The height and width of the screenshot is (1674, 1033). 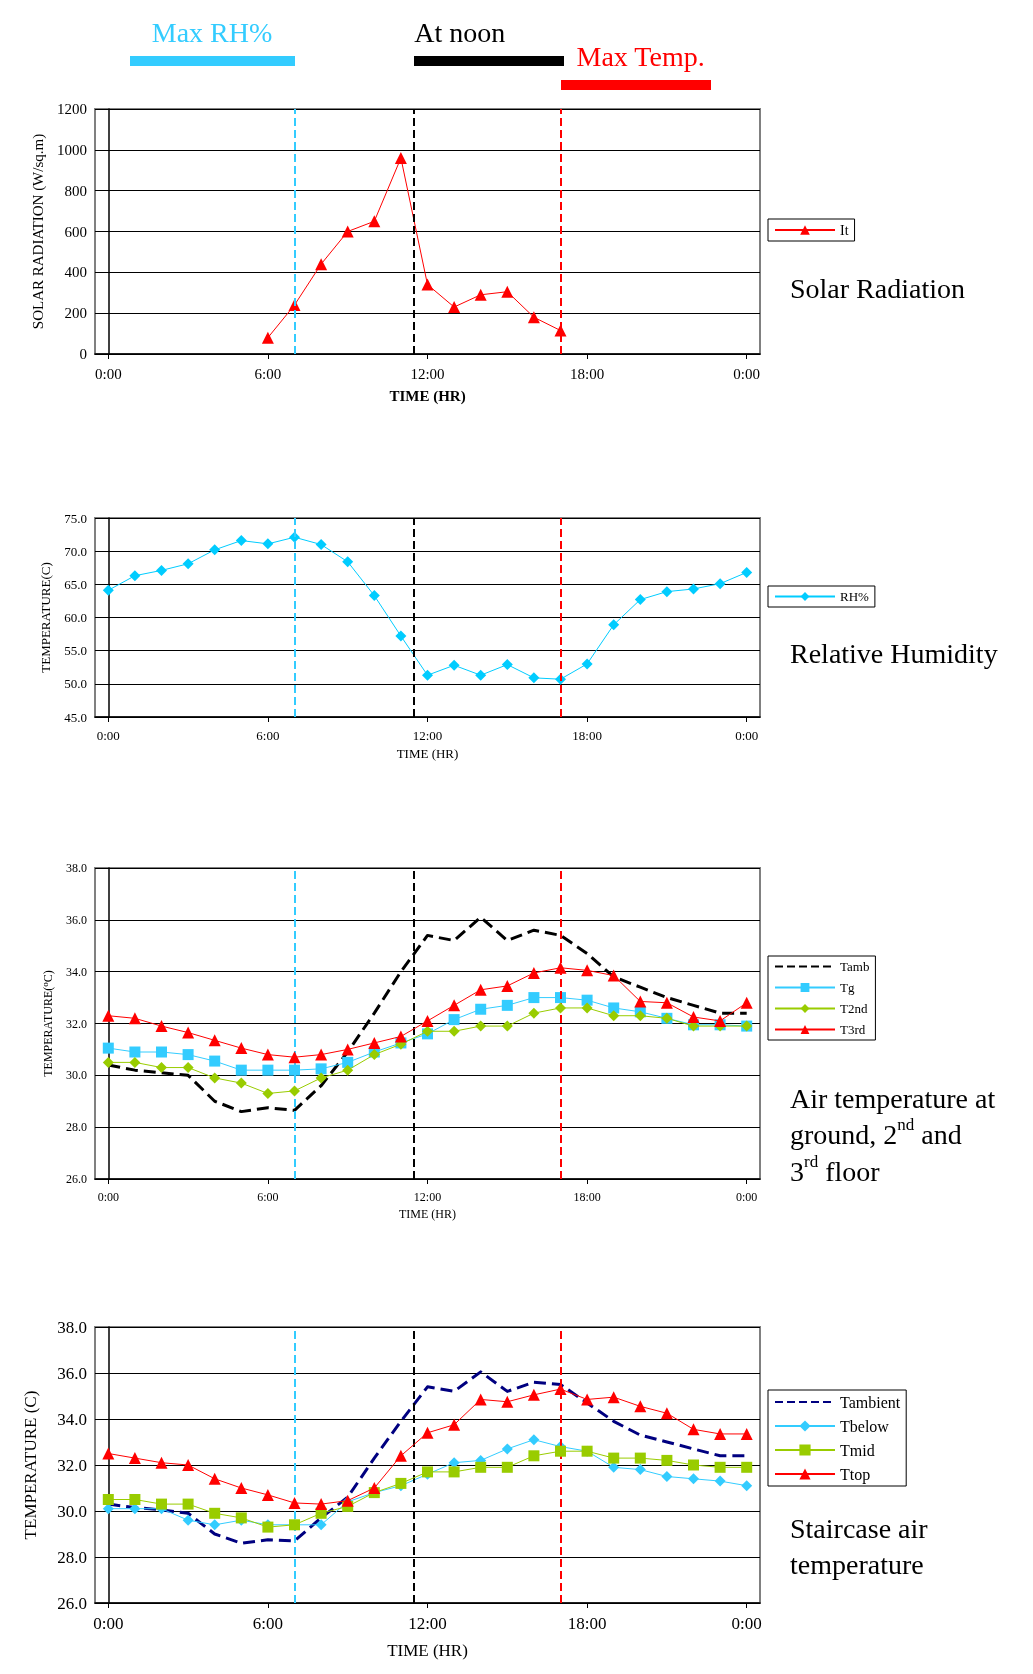 What do you see at coordinates (30, 1465) in the screenshot?
I see `y-axis-title: TEMPERATURE (C)` at bounding box center [30, 1465].